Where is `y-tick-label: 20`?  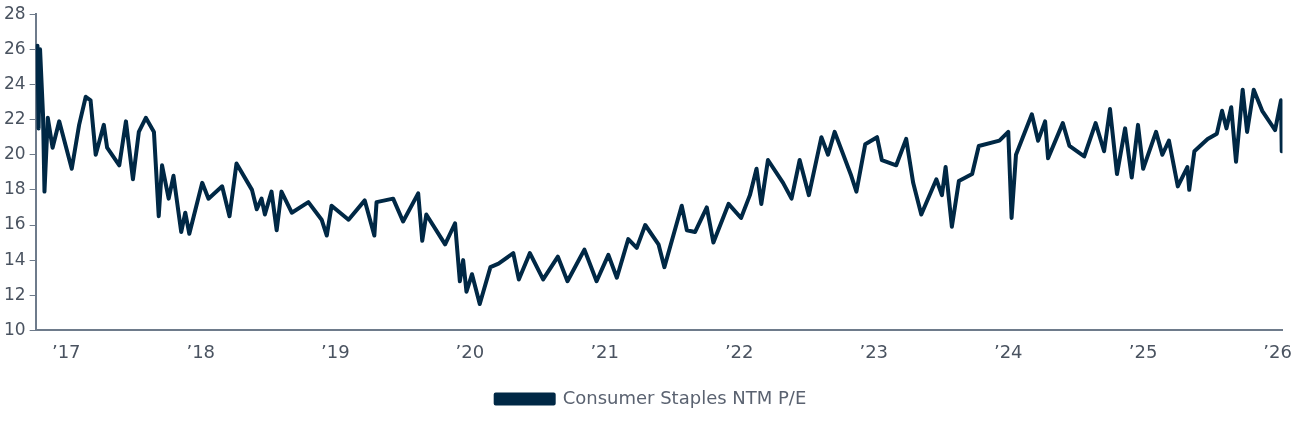 y-tick-label: 20 is located at coordinates (14, 153).